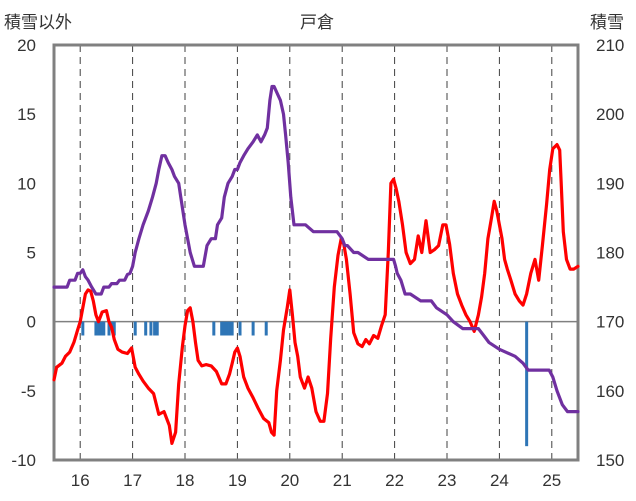  What do you see at coordinates (610, 391) in the screenshot?
I see `y-right-tick-label: 160` at bounding box center [610, 391].